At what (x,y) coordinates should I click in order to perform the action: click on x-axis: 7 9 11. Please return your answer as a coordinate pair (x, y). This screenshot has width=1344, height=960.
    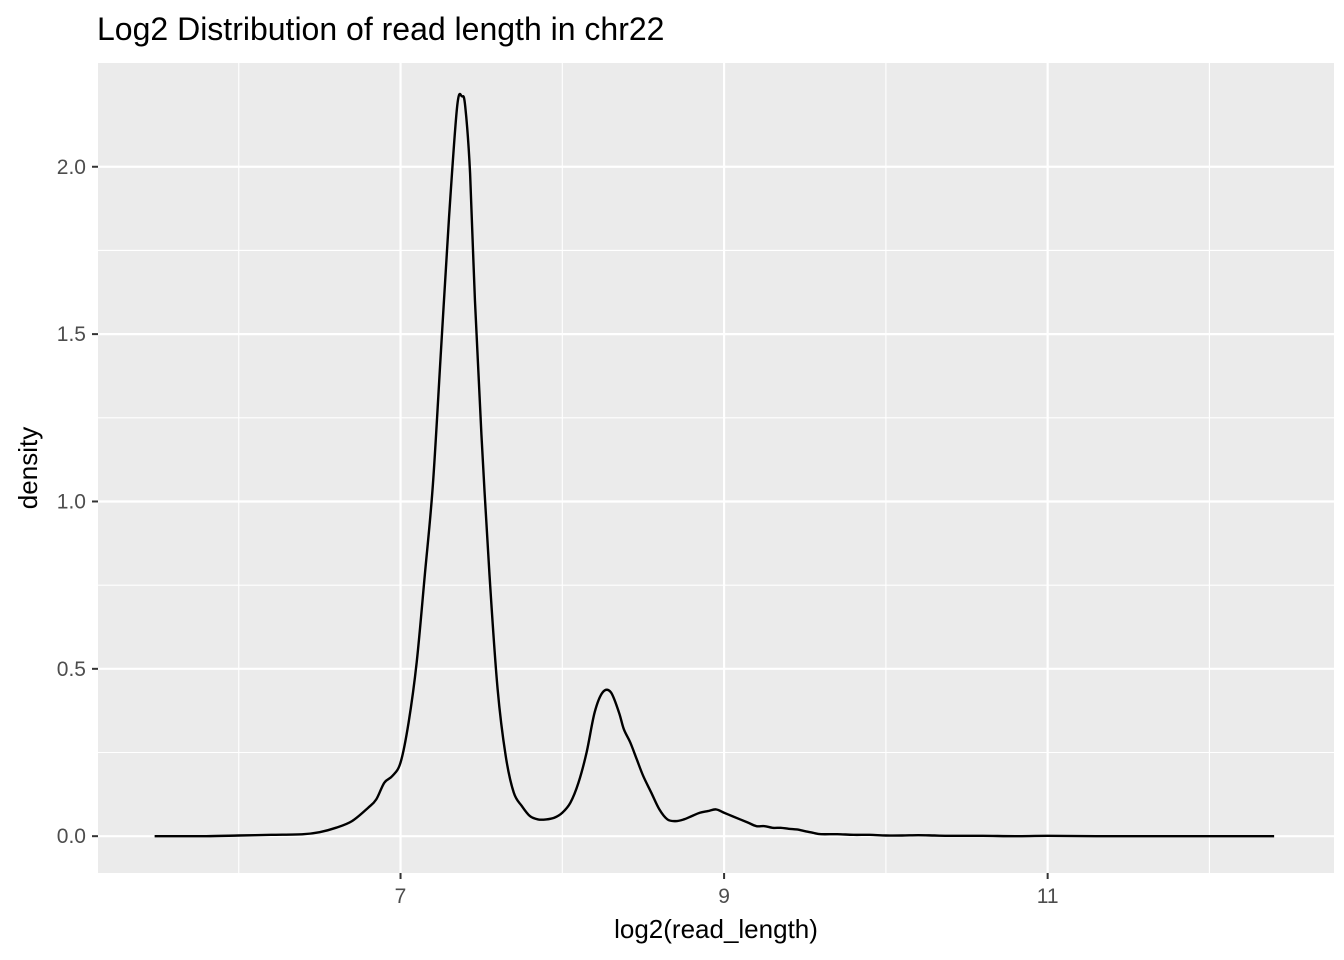
    Looking at the image, I should click on (727, 890).